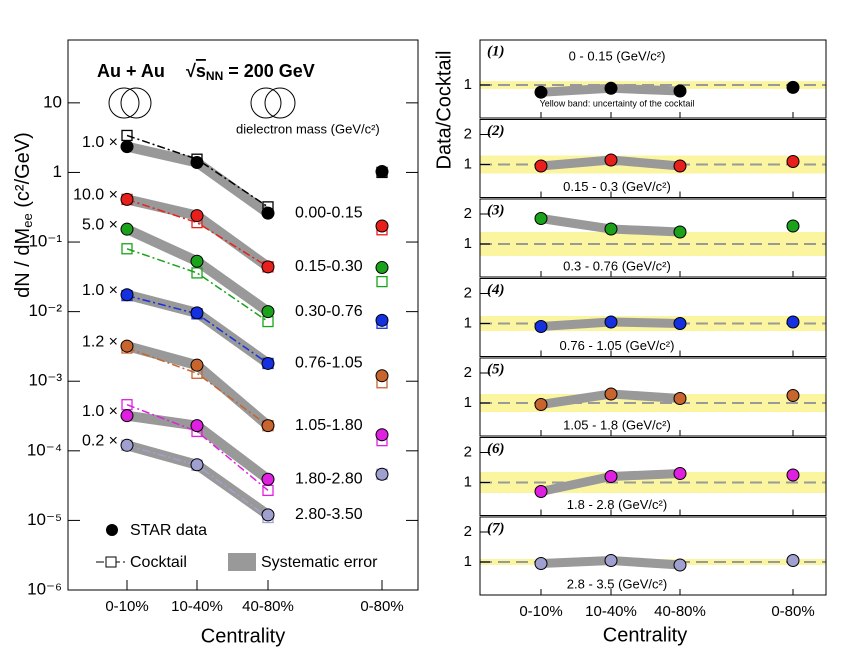  Describe the element at coordinates (617, 55) in the screenshot. I see `range-label: 0 - 0.15 (GeV/c²)` at that location.